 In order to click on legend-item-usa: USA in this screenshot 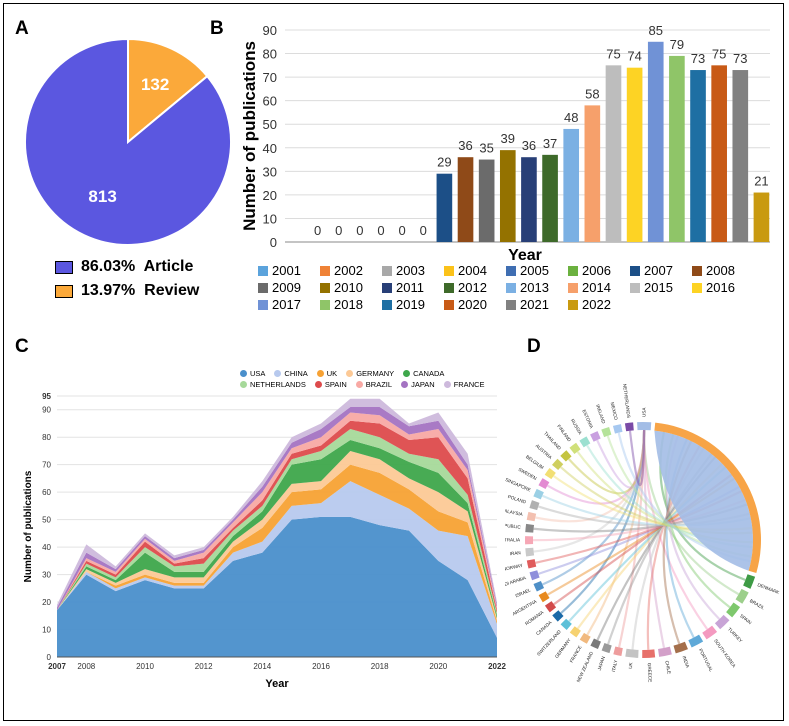, I will do `click(252, 373)`.